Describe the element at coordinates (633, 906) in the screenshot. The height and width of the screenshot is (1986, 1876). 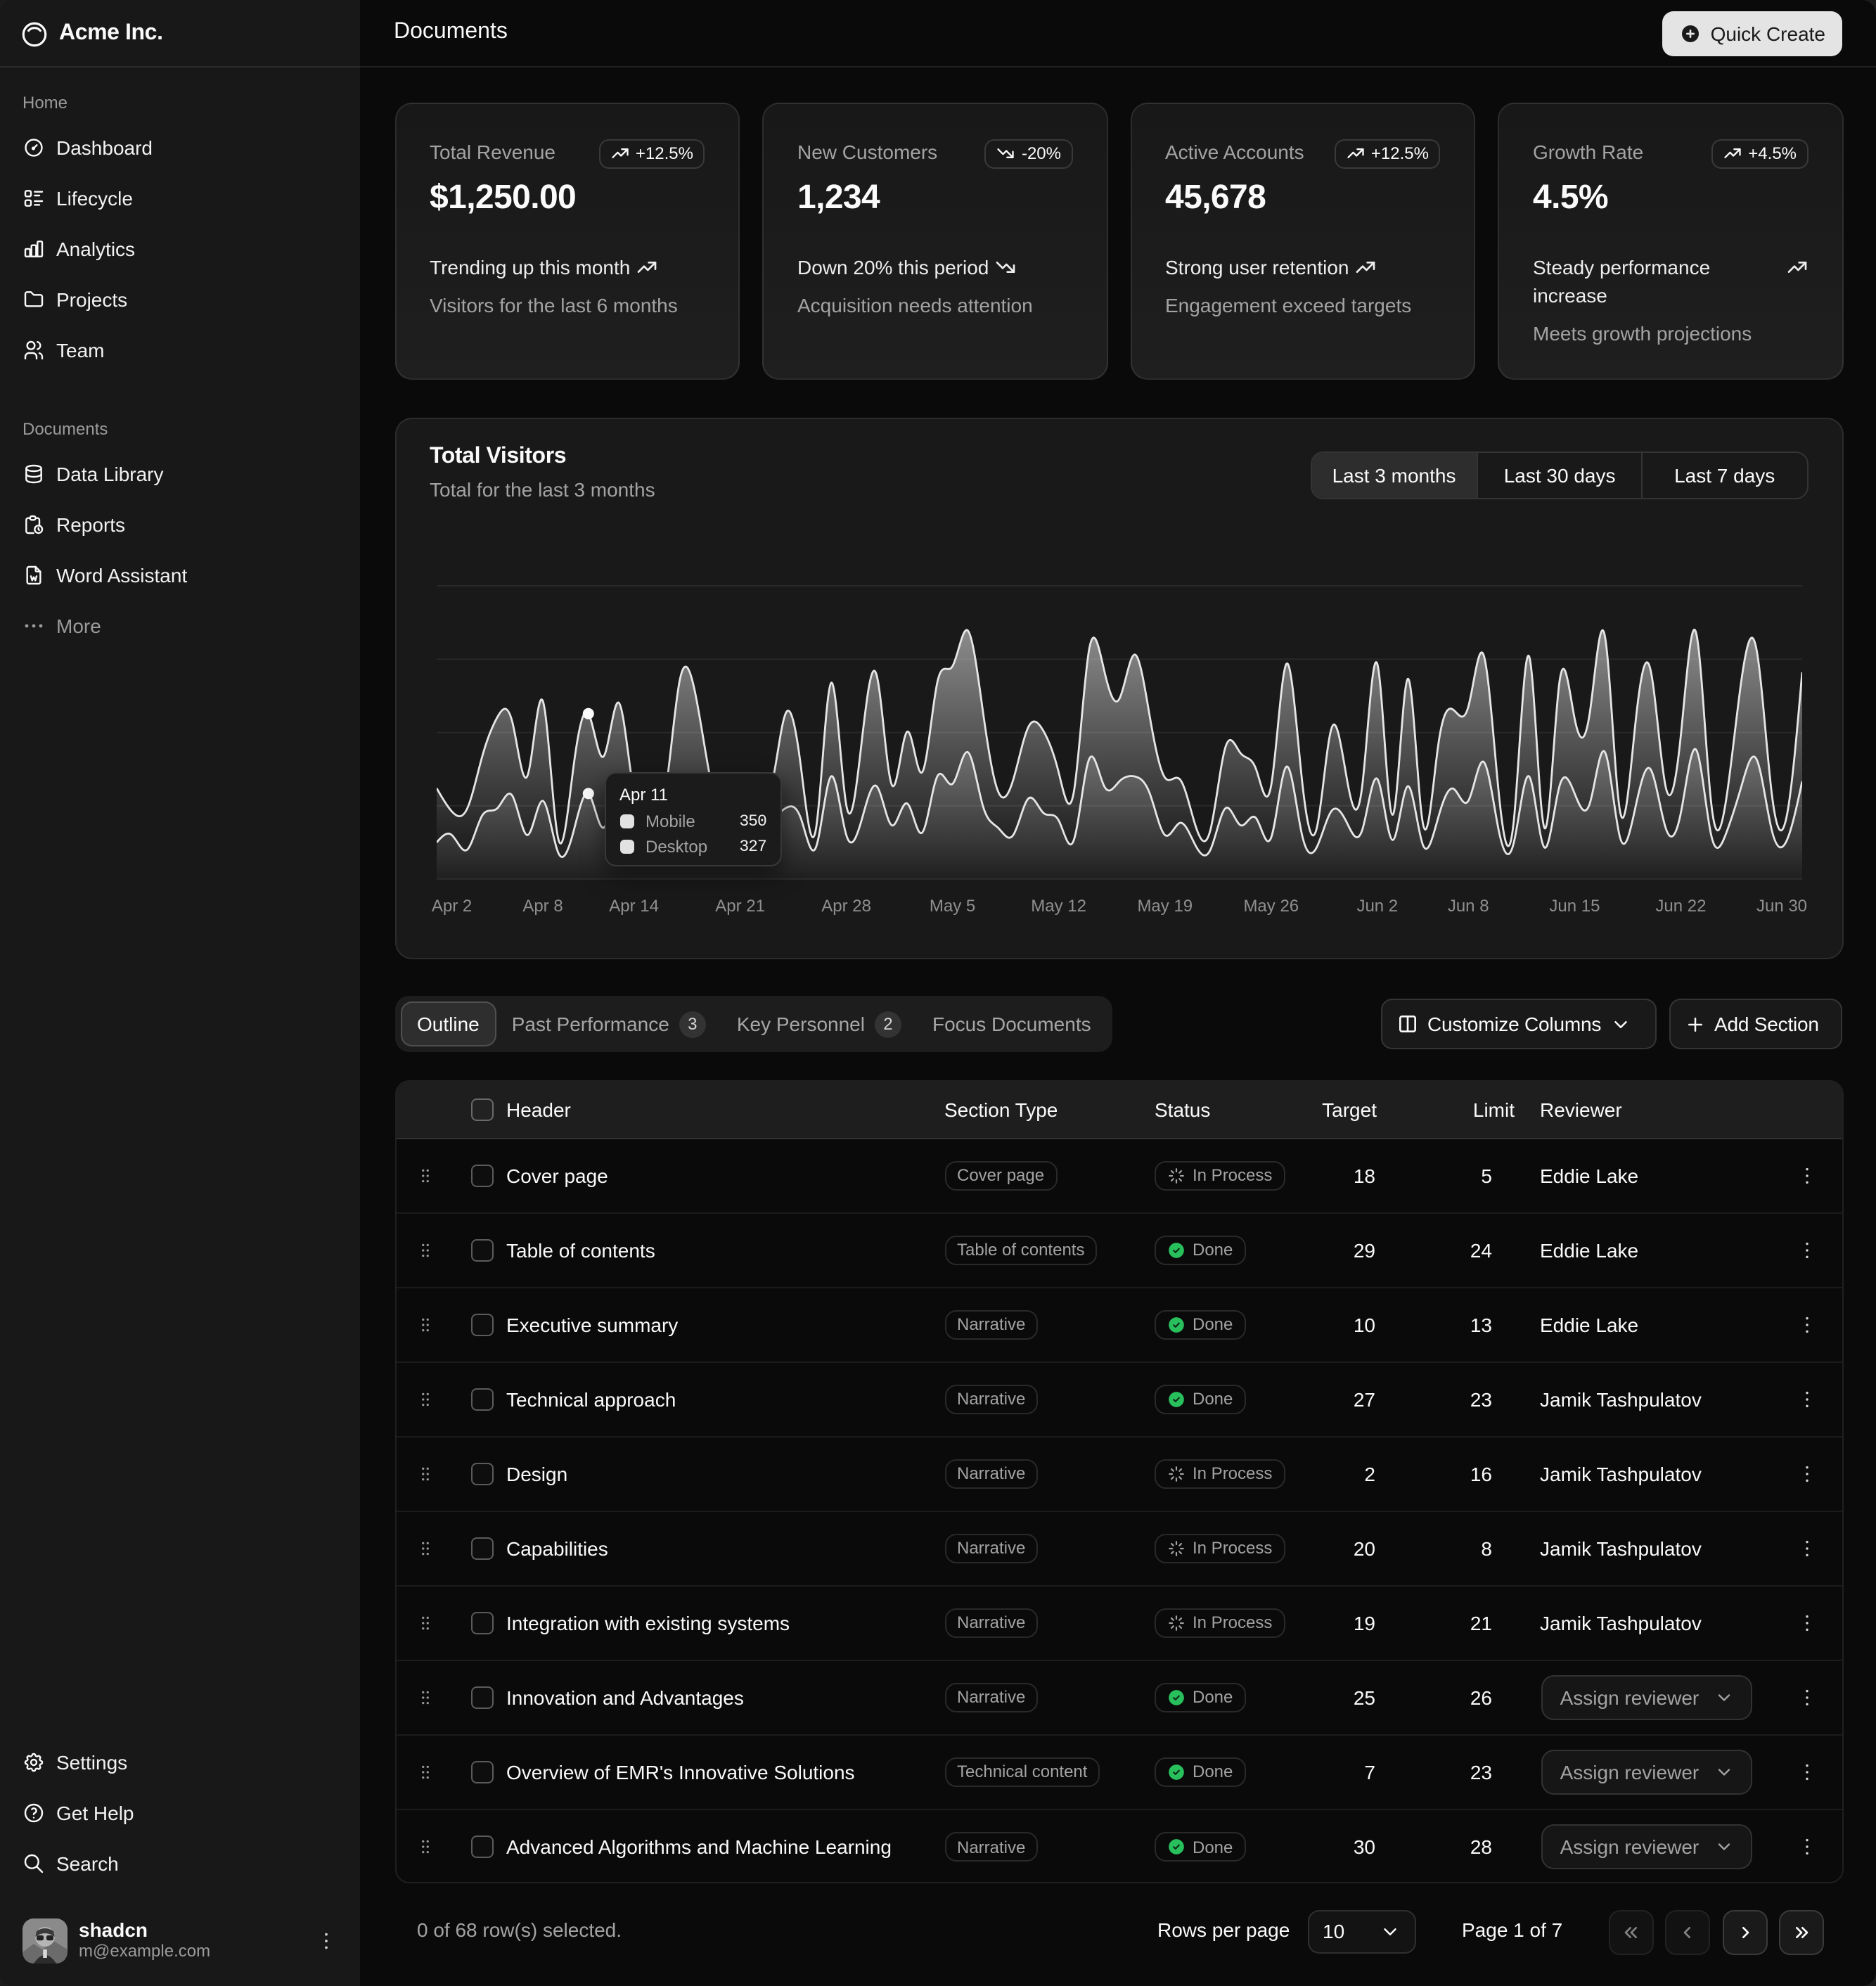
I see `svg-text: Apr 14` at that location.